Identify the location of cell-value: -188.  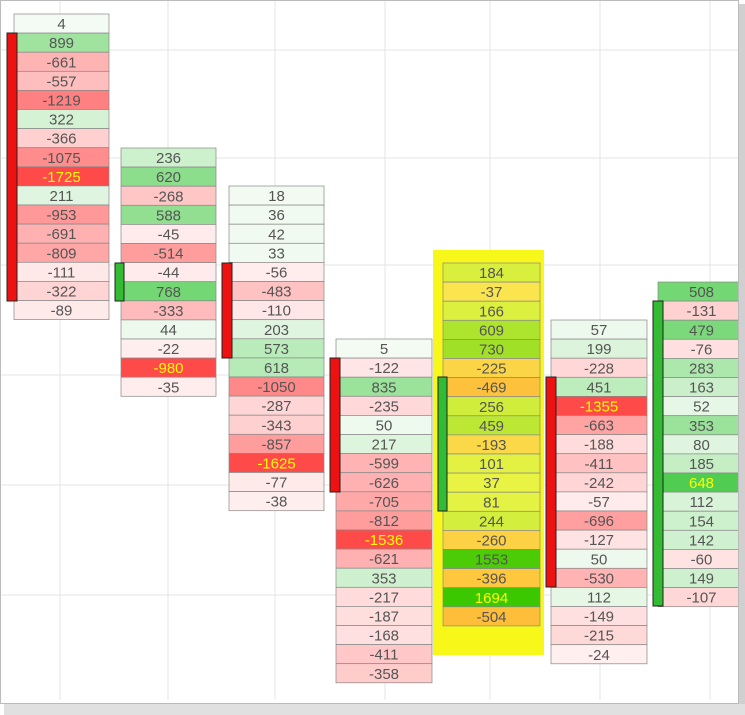
(599, 445).